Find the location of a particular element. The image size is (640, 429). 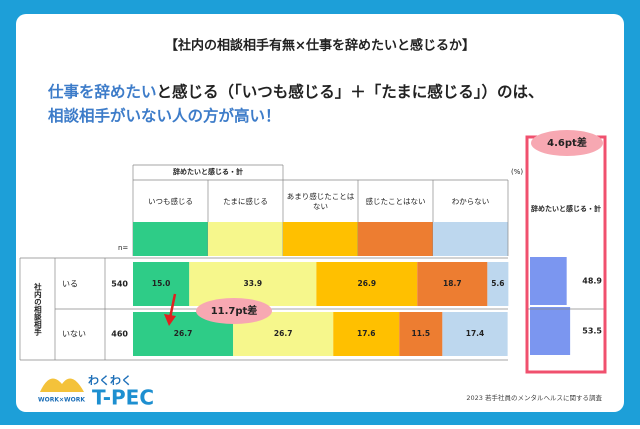

total-label: 48.9 is located at coordinates (592, 281).